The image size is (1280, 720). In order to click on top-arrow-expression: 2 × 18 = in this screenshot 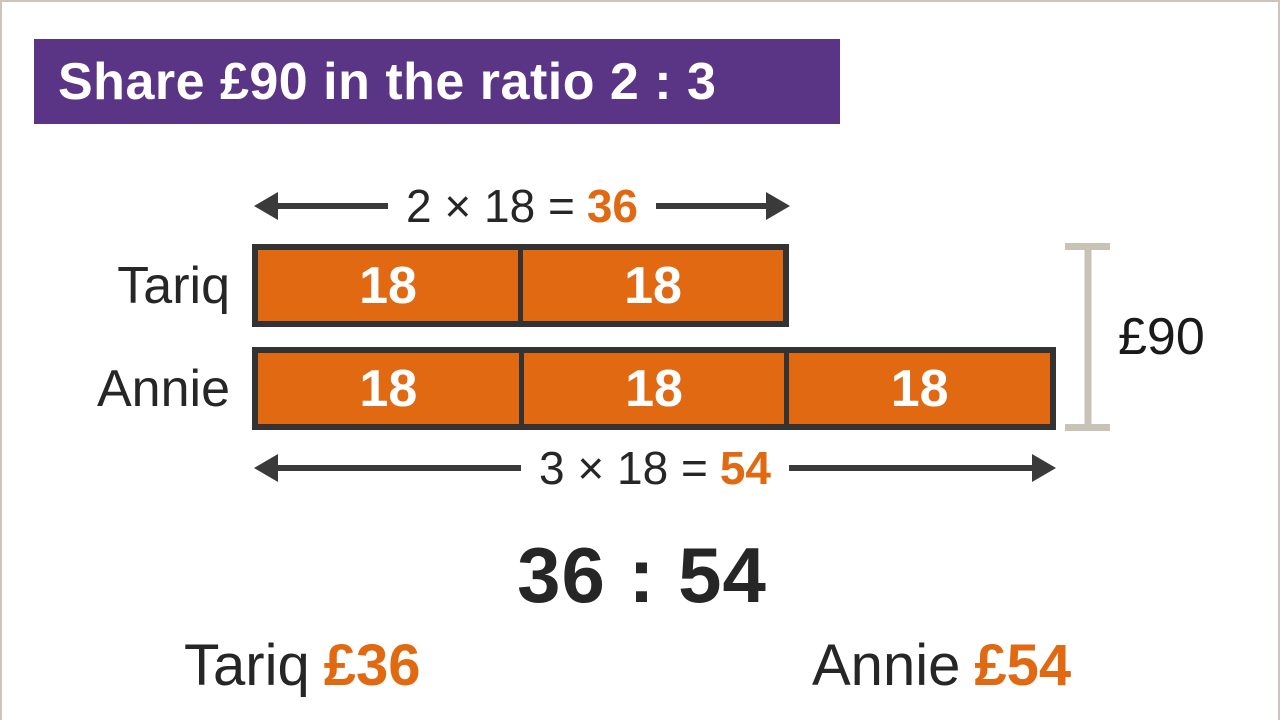, I will do `click(490, 206)`.